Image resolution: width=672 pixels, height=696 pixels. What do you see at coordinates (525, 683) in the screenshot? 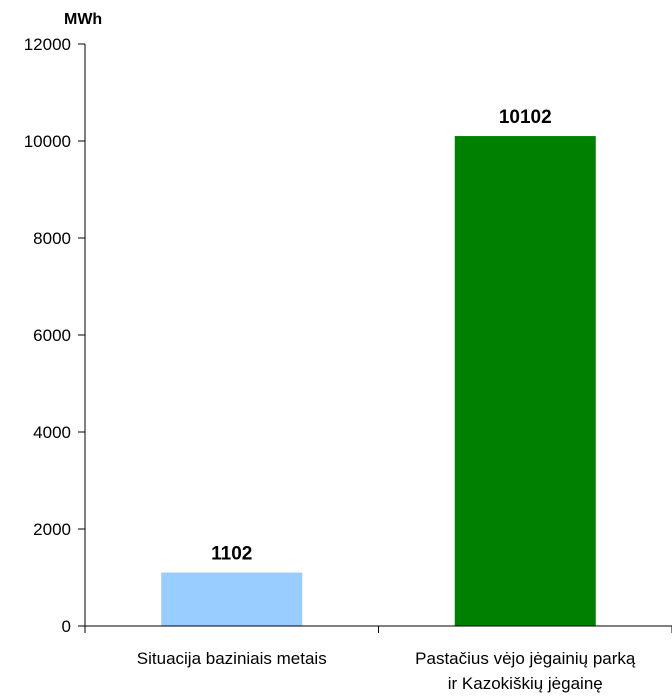
I see `category-label: ir Kazokiškių jėgainę` at bounding box center [525, 683].